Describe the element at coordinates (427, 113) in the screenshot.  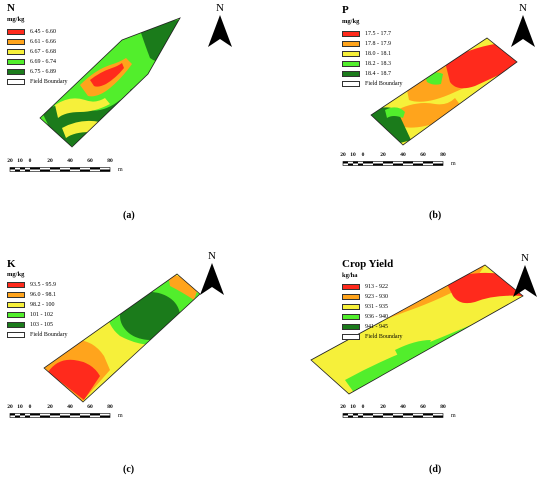
I see `zone-p-orange-low` at that location.